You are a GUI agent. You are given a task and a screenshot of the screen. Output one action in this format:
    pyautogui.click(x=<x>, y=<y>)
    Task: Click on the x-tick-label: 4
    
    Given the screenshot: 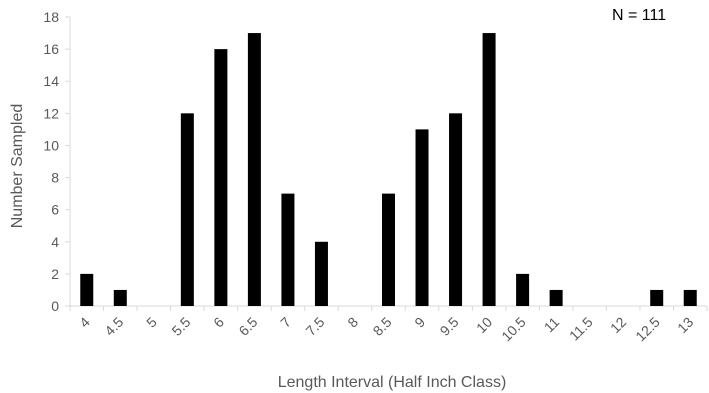 What is the action you would take?
    pyautogui.click(x=84, y=322)
    